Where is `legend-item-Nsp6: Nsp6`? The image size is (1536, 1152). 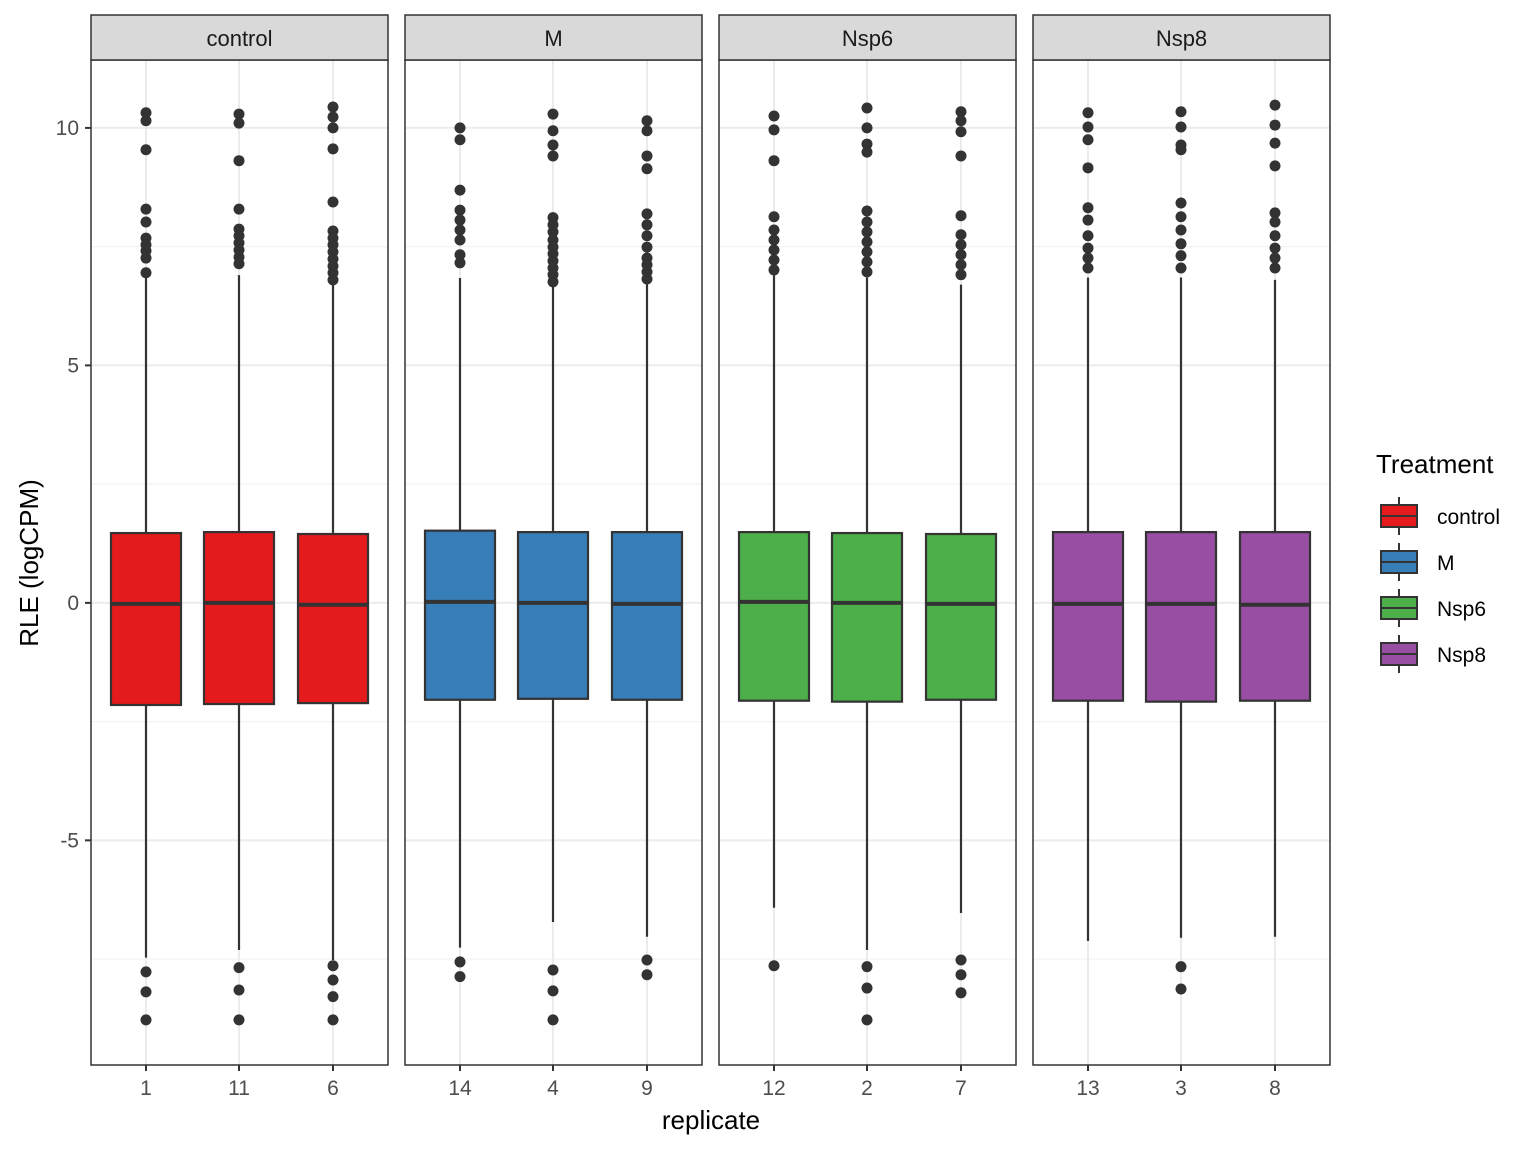 legend-item-Nsp6: Nsp6 is located at coordinates (1433, 608).